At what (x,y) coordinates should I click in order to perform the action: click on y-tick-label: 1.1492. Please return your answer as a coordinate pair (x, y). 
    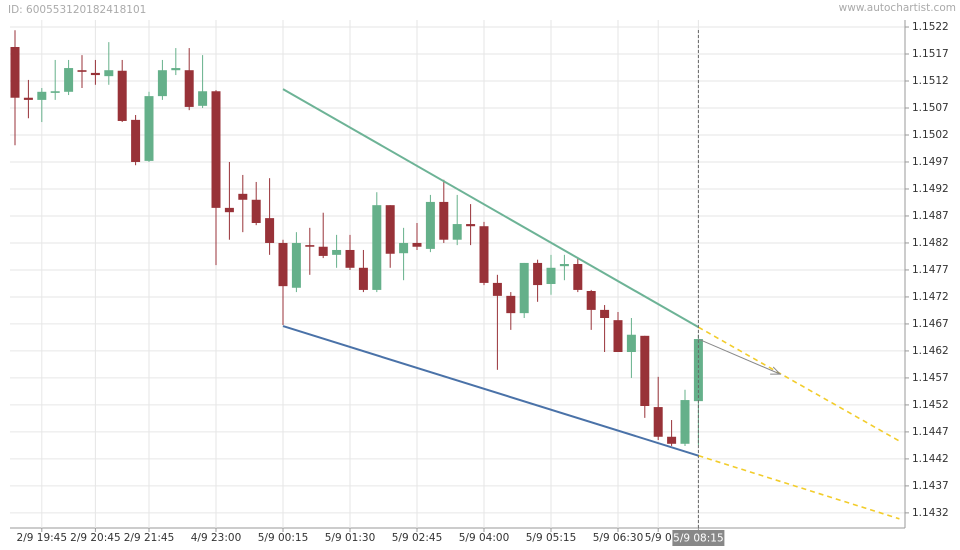
    Looking at the image, I should click on (930, 189).